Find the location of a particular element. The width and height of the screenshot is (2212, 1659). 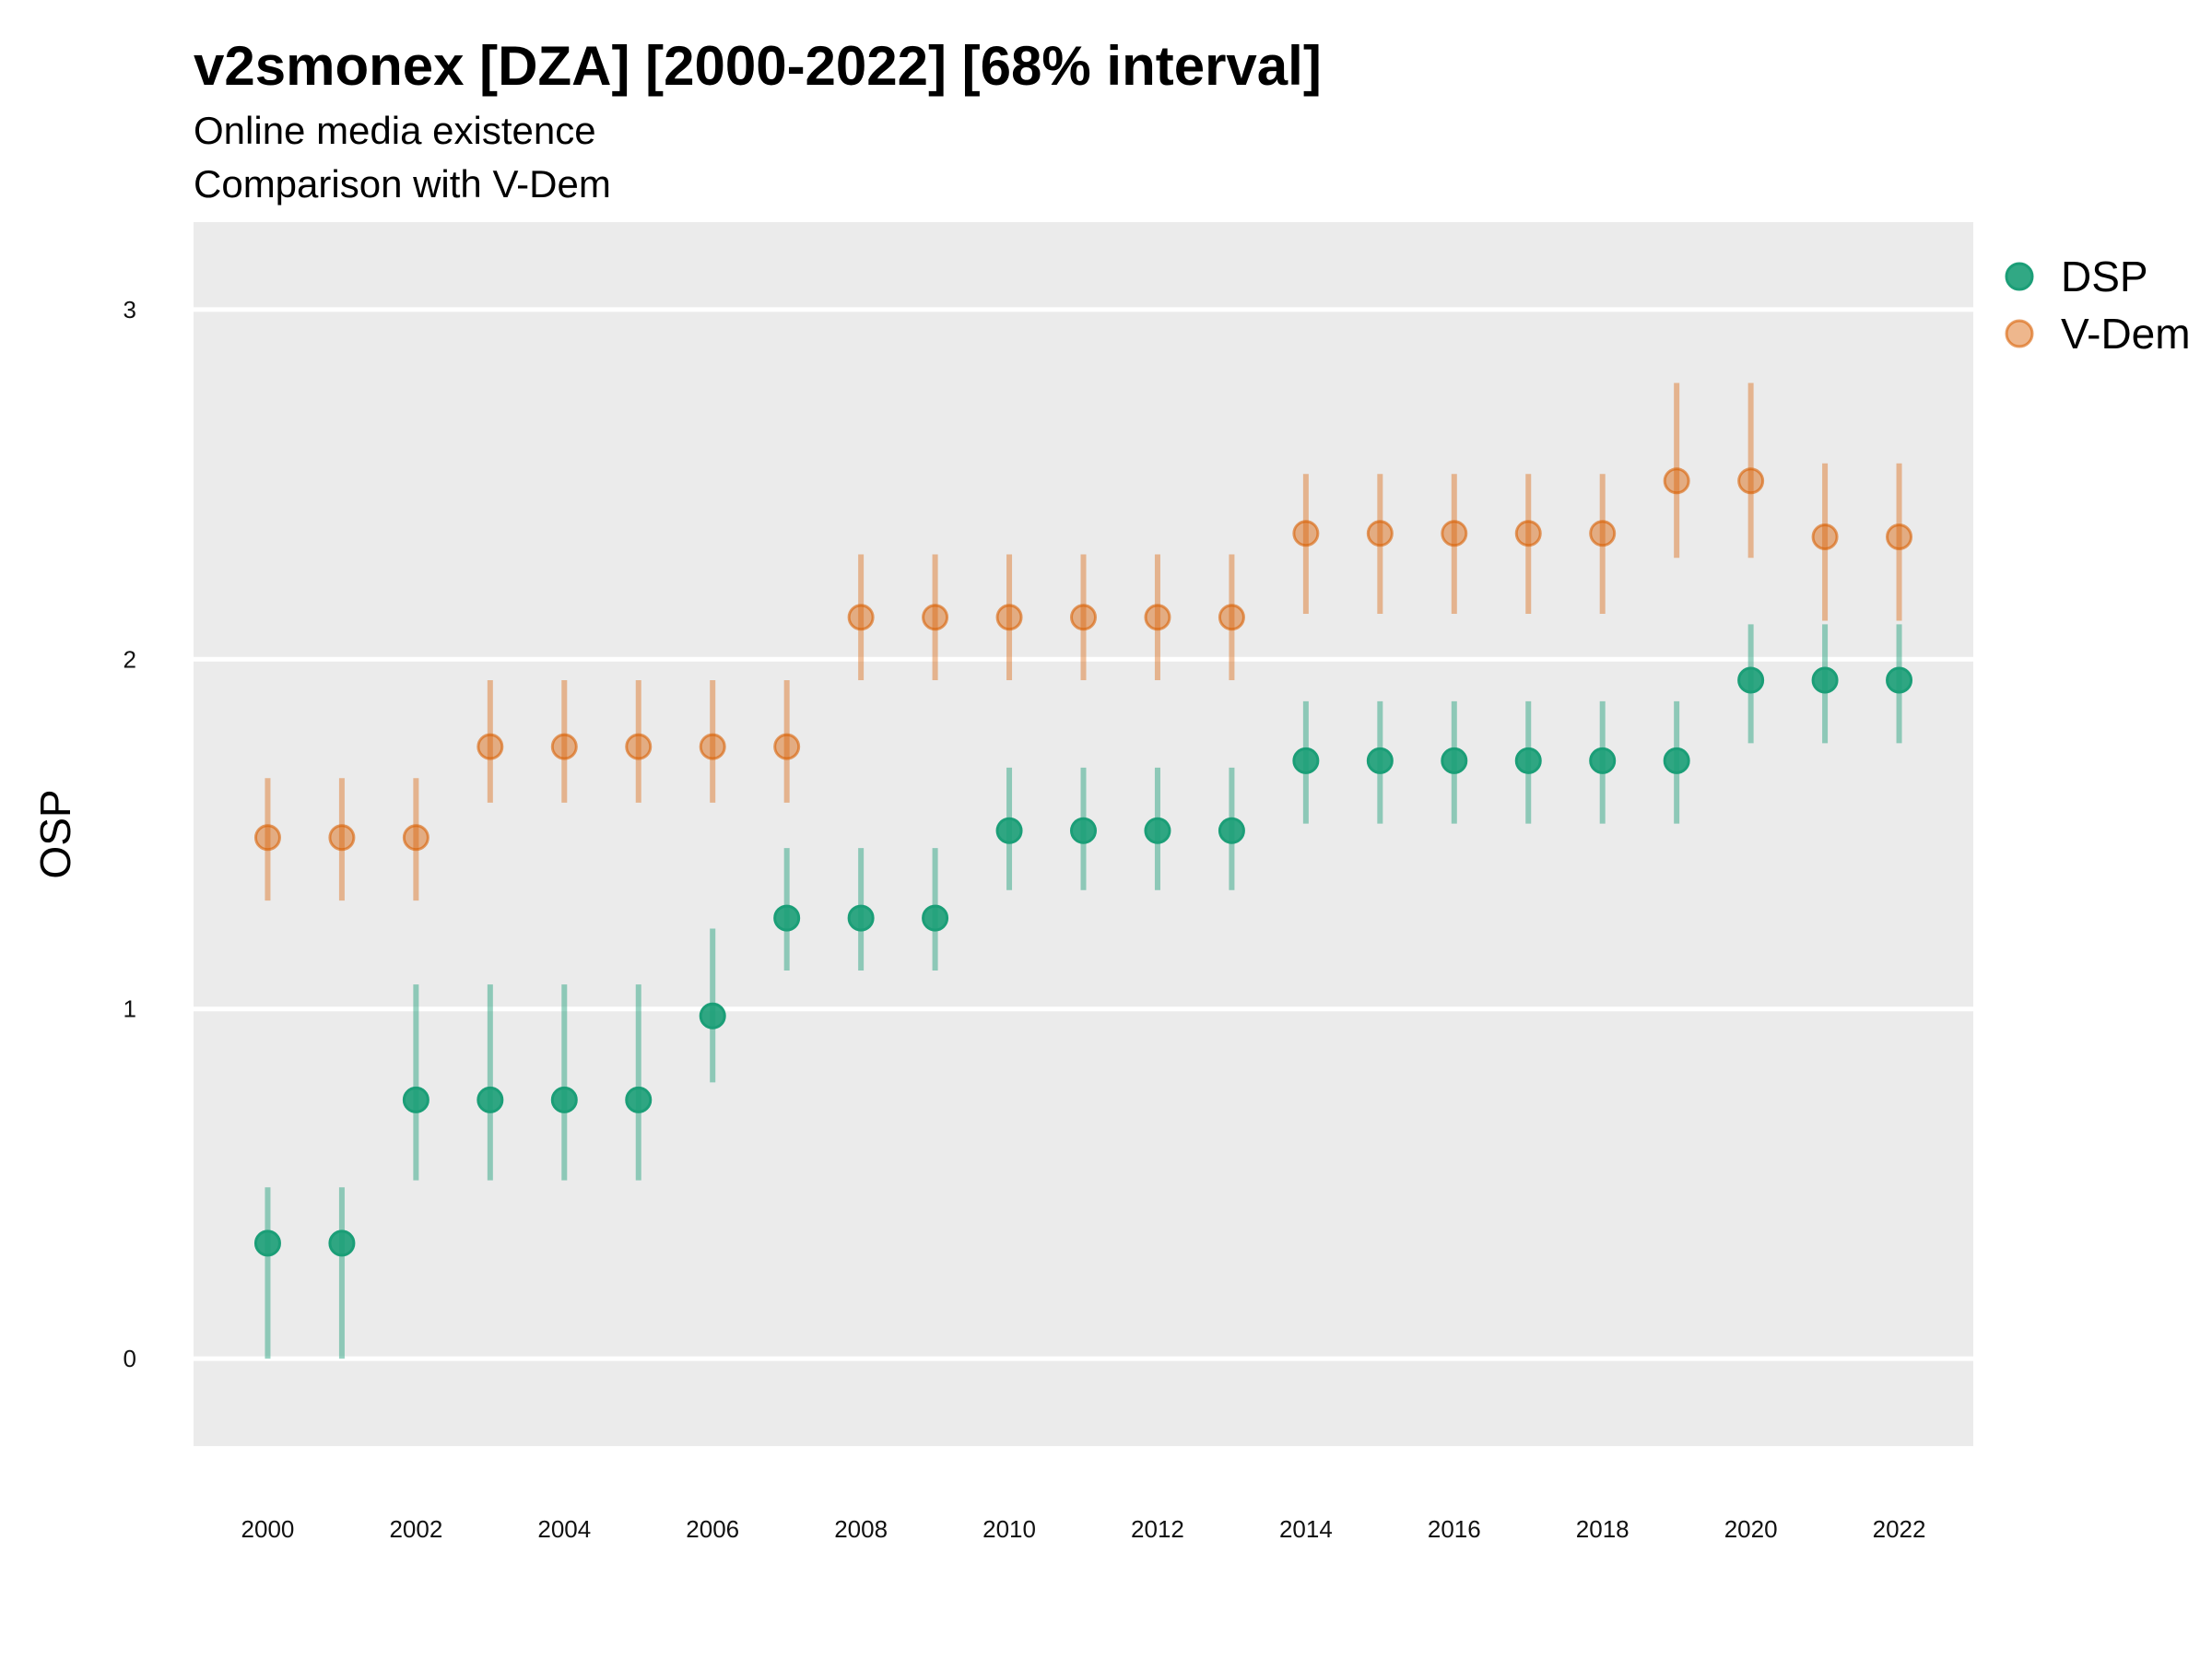

x-tick-label: 2018 is located at coordinates (1603, 1529).